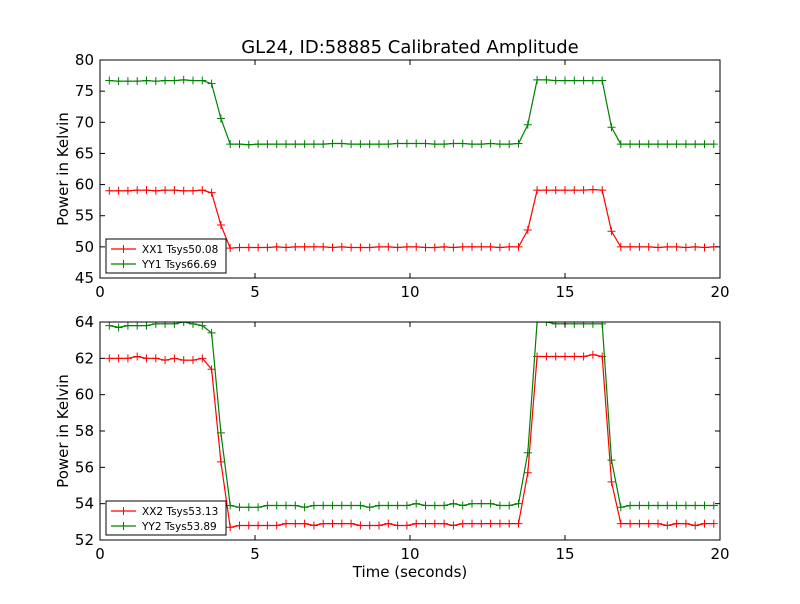 The image size is (800, 604). I want to click on y-tick-label: 65, so click(84, 153).